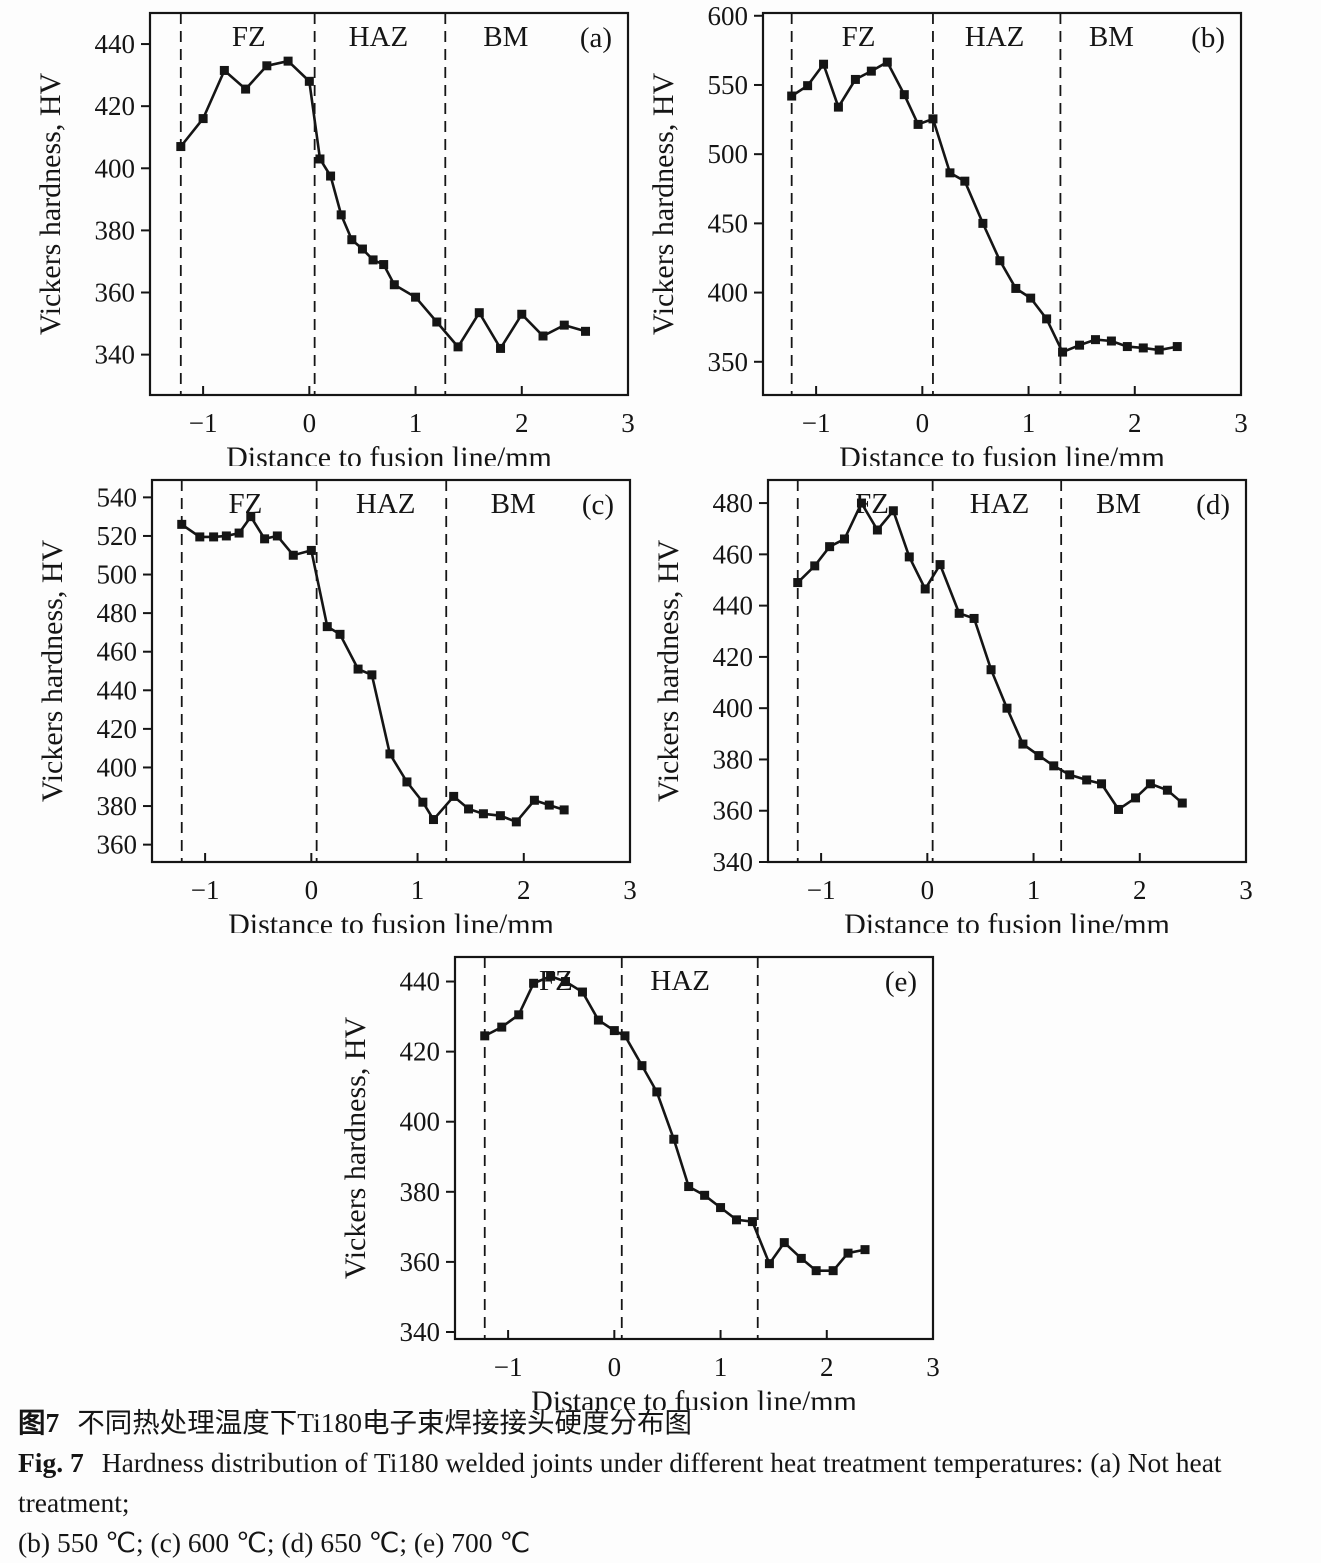 Image resolution: width=1321 pixels, height=1563 pixels. Describe the element at coordinates (115, 44) in the screenshot. I see `y-tick-label: 440` at that location.